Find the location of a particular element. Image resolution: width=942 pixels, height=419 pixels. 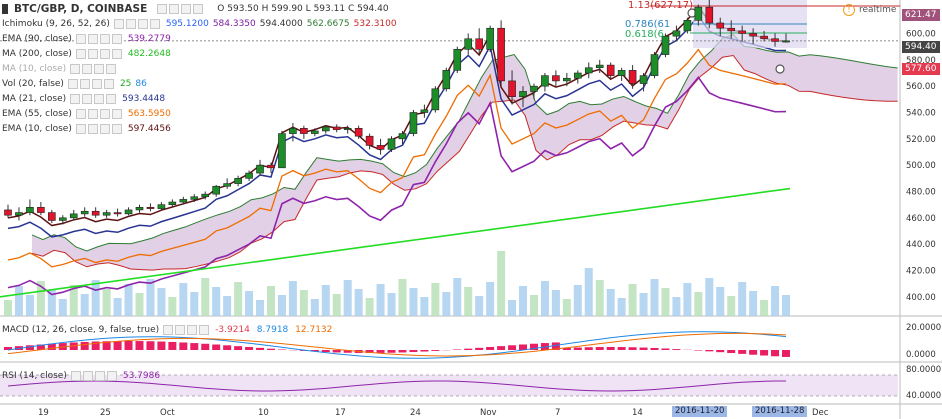

legend-row: MA (10, close) is located at coordinates (62, 68).